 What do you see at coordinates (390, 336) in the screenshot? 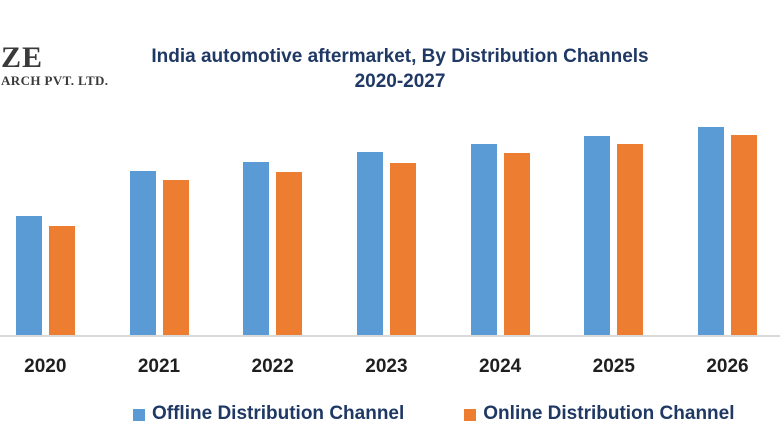
I see `x-axis-line` at bounding box center [390, 336].